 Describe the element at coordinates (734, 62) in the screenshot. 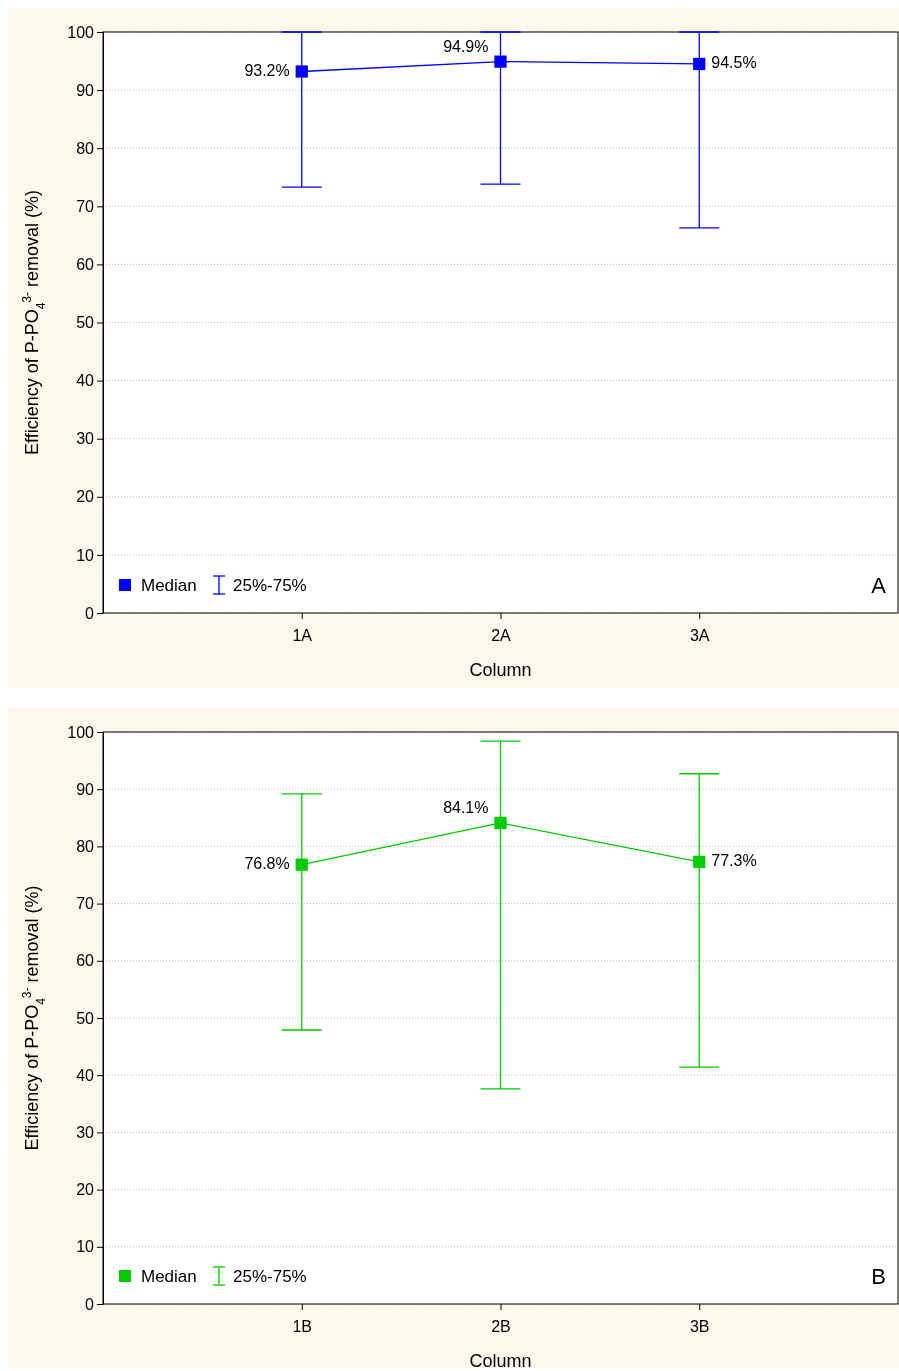

I see `data-label: 94.5%` at that location.